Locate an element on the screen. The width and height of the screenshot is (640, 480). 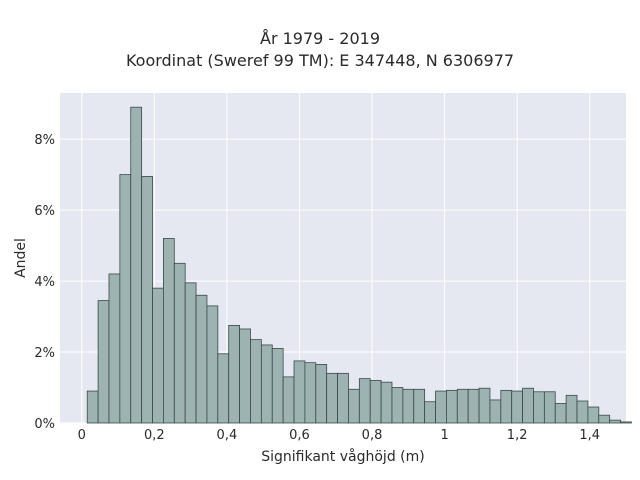
x-tick-label: 0,2 is located at coordinates (154, 435).